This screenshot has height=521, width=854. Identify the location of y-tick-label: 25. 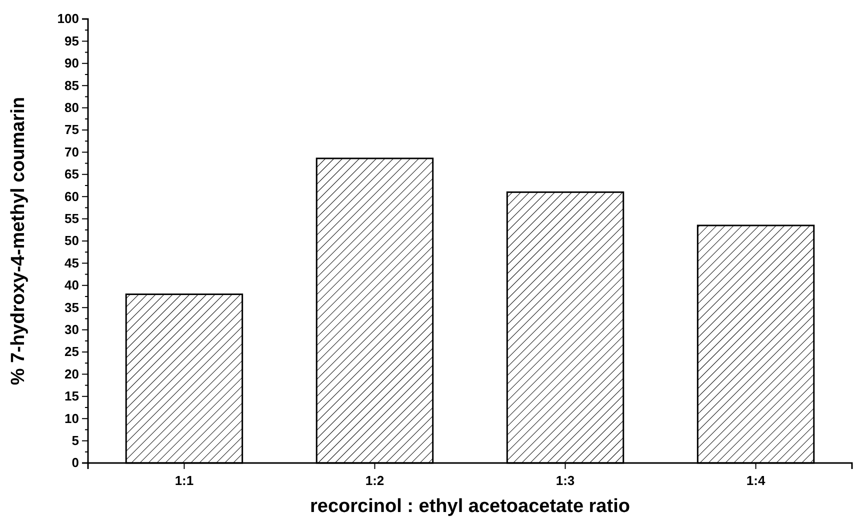
(71, 352).